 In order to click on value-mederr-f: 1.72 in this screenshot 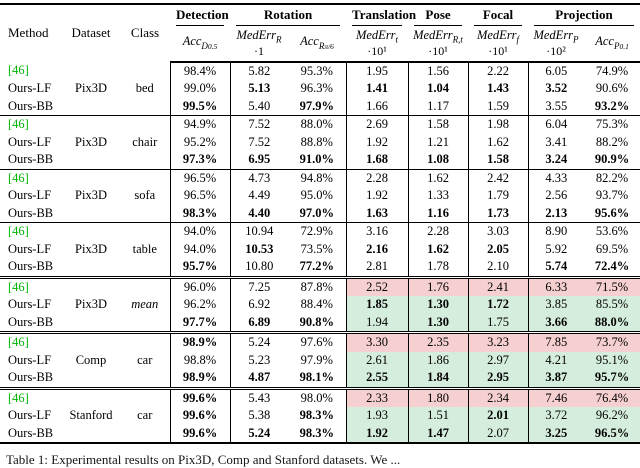, I will do `click(498, 305)`.